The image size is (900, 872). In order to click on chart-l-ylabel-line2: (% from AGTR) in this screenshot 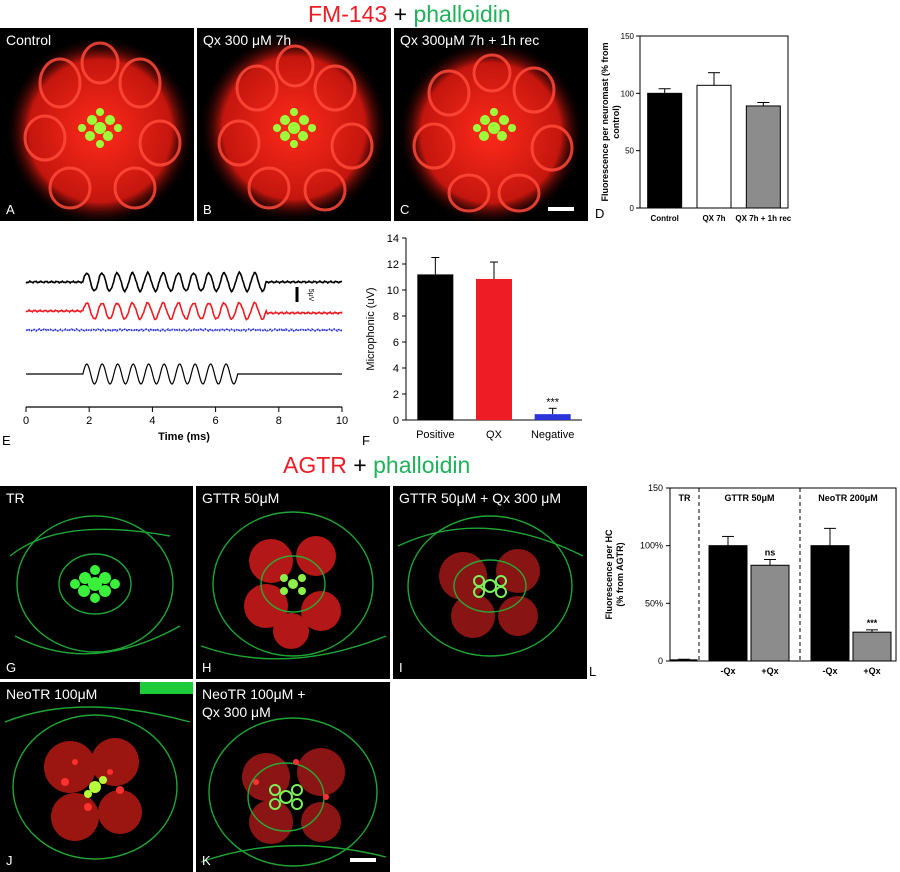, I will do `click(620, 574)`.